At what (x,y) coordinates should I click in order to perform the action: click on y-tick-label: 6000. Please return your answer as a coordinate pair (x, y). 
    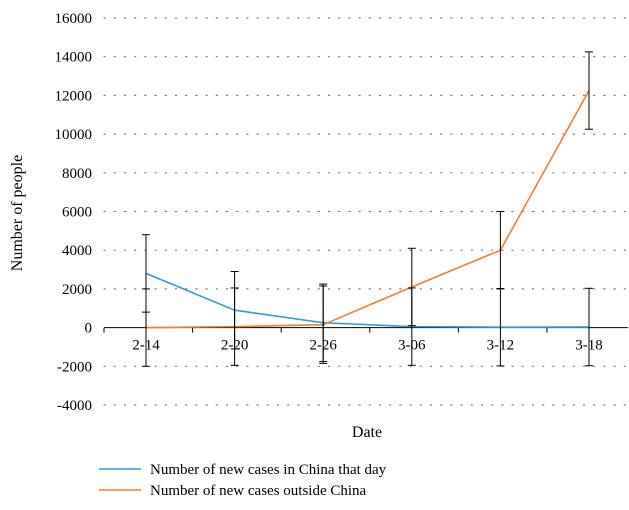
    Looking at the image, I should click on (77, 213).